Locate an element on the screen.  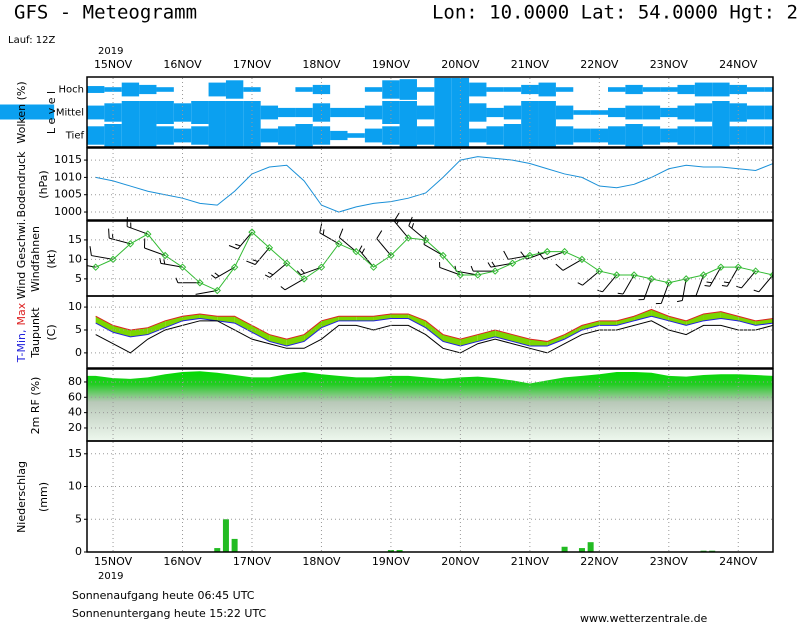
date-label-top: 20NOV is located at coordinates (460, 64).